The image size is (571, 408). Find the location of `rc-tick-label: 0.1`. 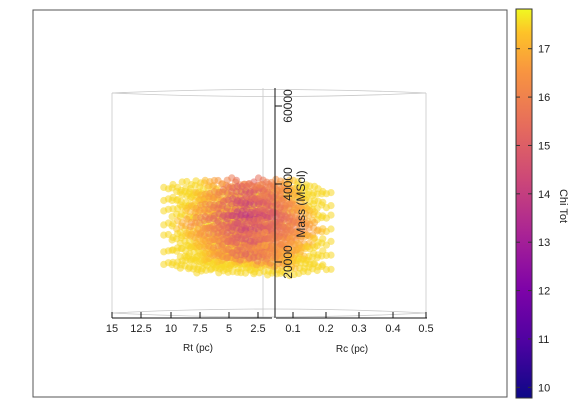

rc-tick-label: 0.1 is located at coordinates (292, 329).